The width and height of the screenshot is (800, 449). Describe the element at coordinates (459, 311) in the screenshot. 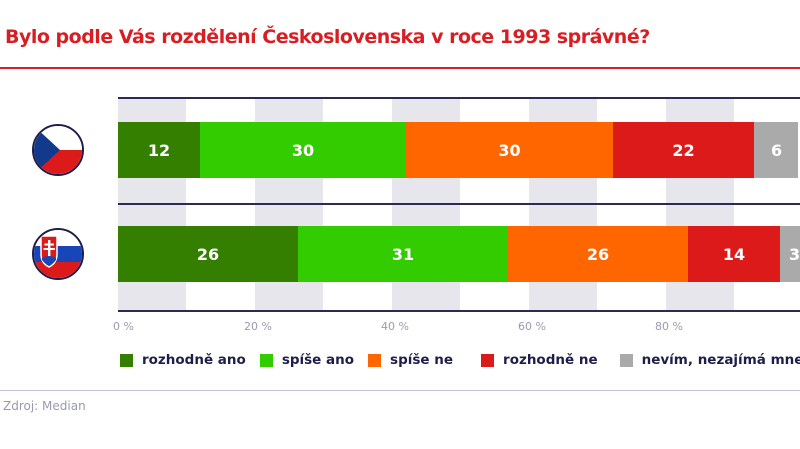

I see `axis-line-bottom` at that location.